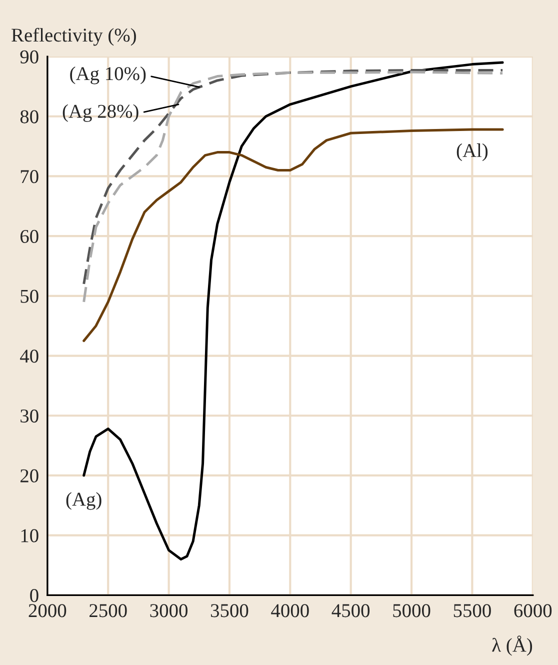 Image resolution: width=558 pixels, height=665 pixels. I want to click on y-tick-label: 40, so click(29, 356).